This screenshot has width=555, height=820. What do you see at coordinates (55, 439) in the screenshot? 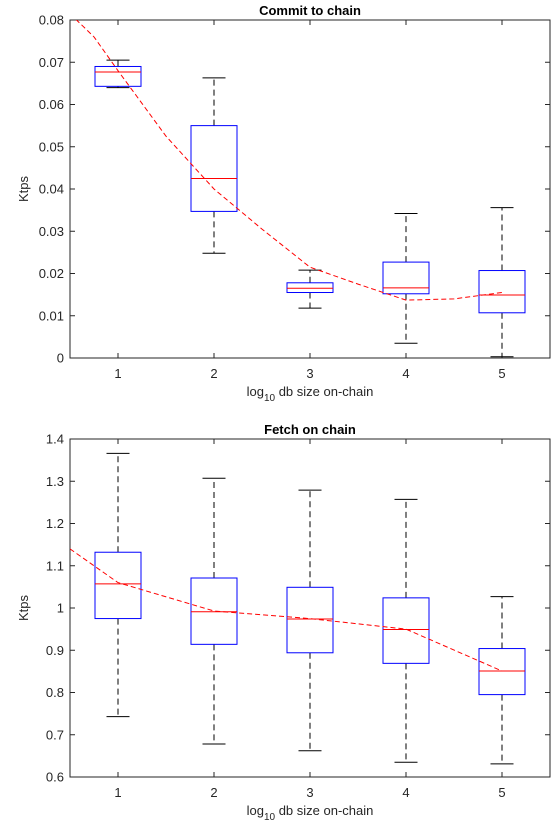
I see `y-tick-label: 1.4` at bounding box center [55, 439].